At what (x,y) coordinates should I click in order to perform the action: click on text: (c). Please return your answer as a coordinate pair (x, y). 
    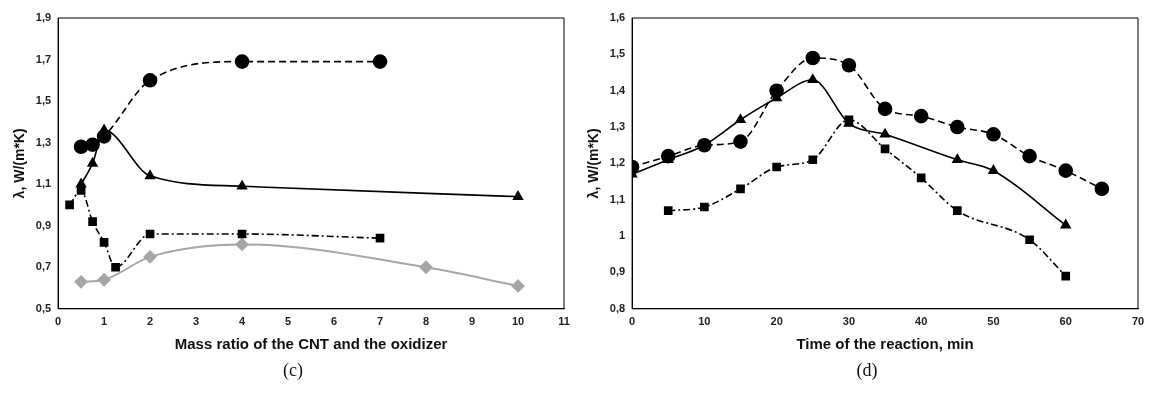
    Looking at the image, I should click on (293, 370).